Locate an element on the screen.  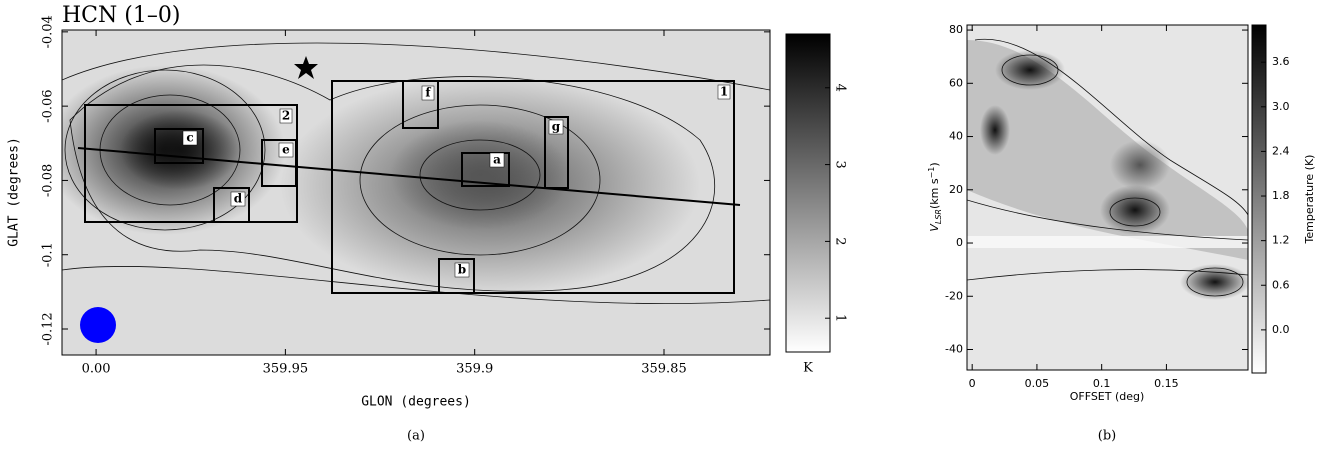
region-label: 1 is located at coordinates (724, 92).